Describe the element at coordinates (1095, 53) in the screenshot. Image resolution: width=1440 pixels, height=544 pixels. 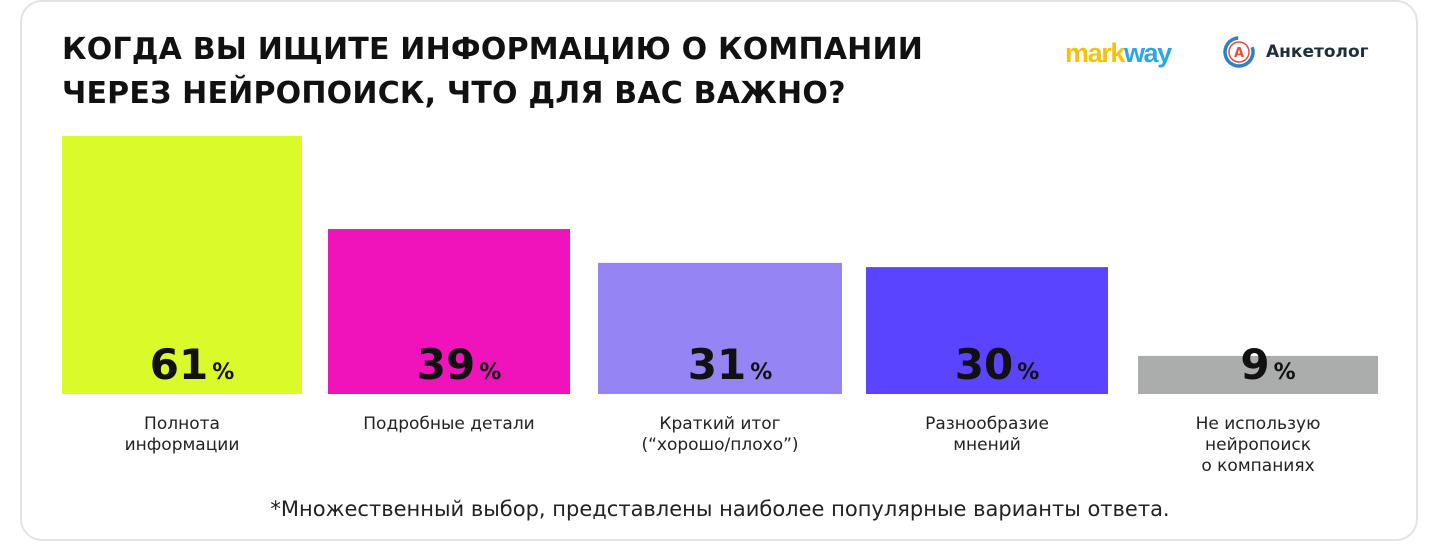
I see `markway-logo-part1: mark` at that location.